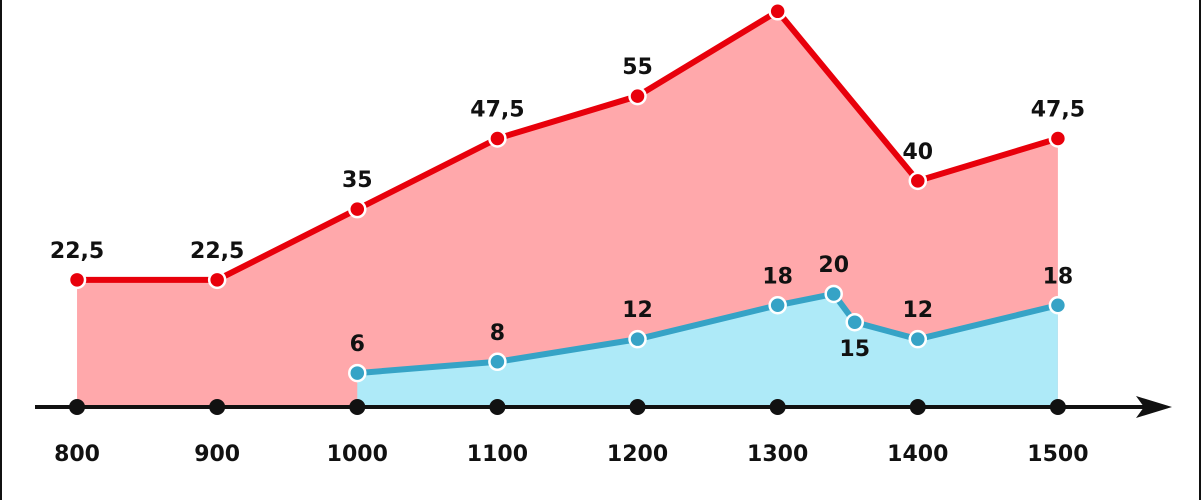 This screenshot has width=1201, height=500. Describe the element at coordinates (357, 180) in the screenshot. I see `data-label: 35` at that location.